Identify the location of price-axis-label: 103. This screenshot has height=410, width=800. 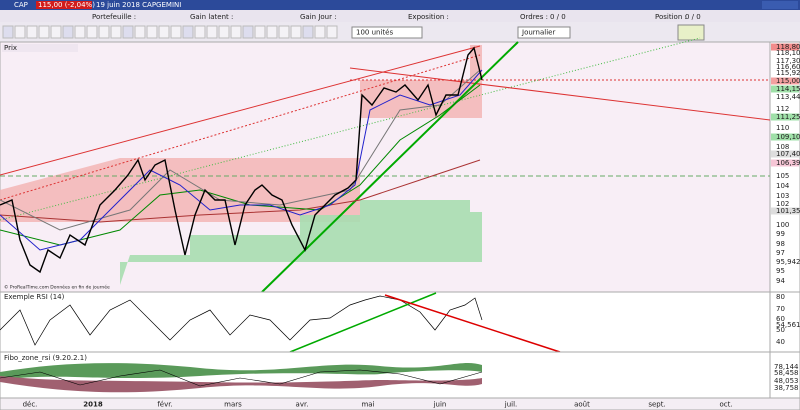
(782, 196).